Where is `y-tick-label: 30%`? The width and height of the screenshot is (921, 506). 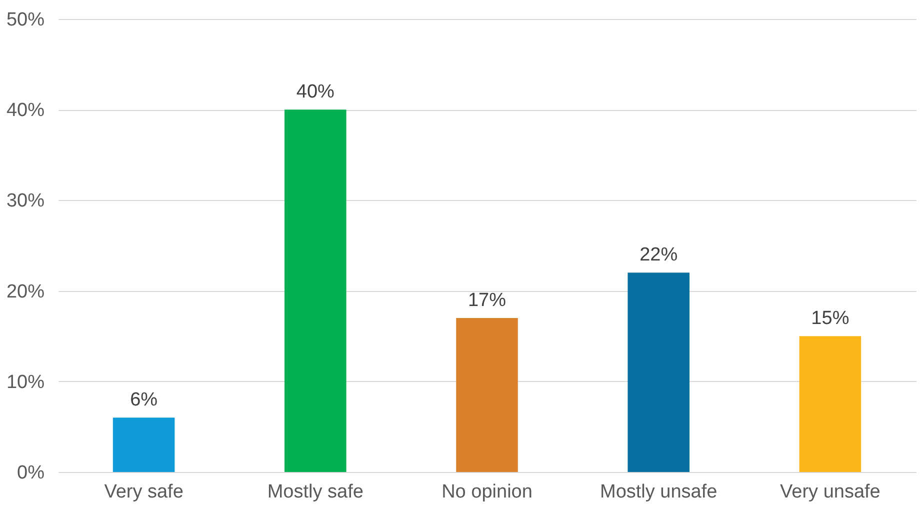
y-tick-label: 30% is located at coordinates (25, 201).